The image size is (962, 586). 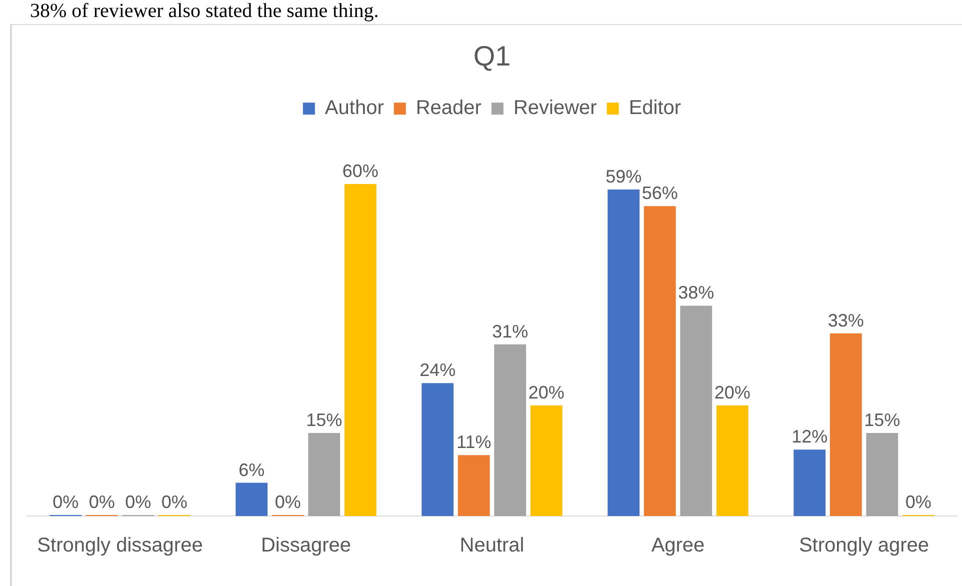 I want to click on data-label: 33%, so click(x=846, y=320).